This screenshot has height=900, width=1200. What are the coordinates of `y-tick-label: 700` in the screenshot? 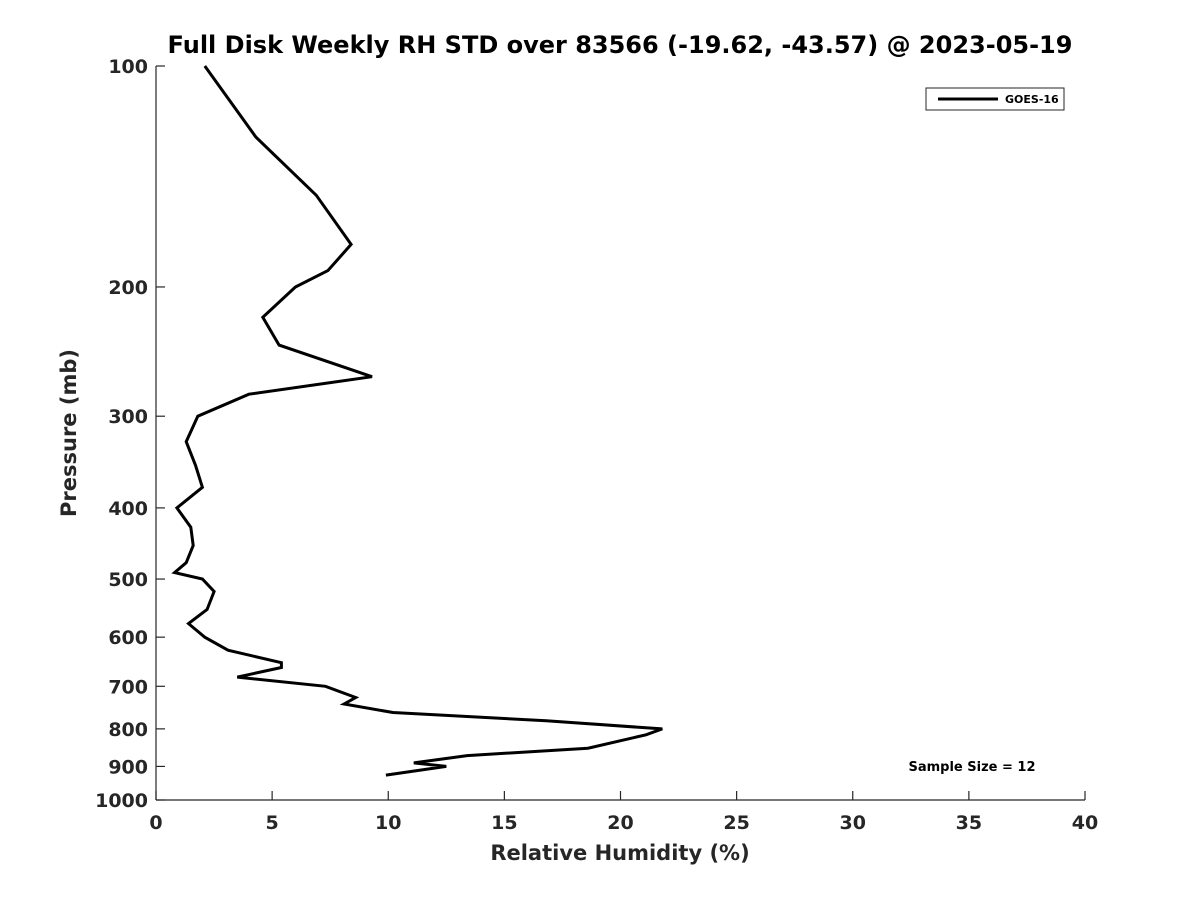 It's located at (128, 687).